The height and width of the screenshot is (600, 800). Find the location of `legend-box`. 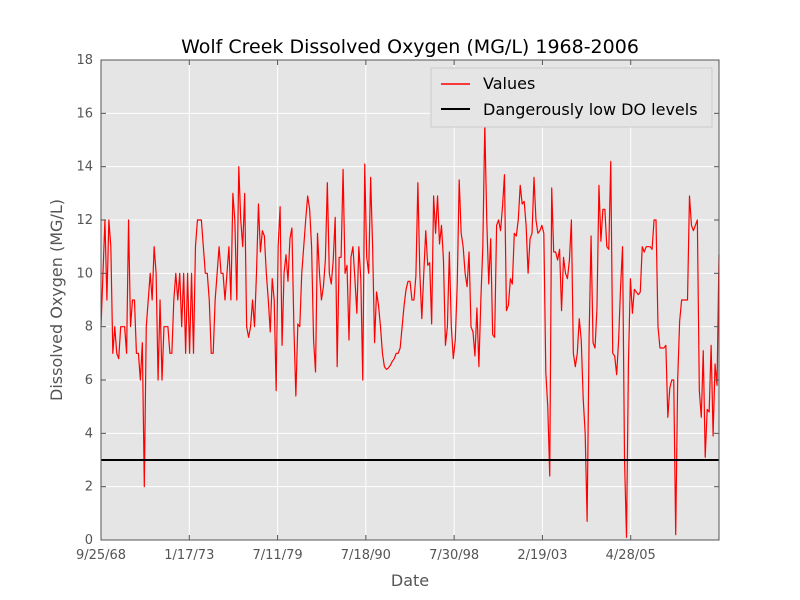

legend-box is located at coordinates (571, 97).